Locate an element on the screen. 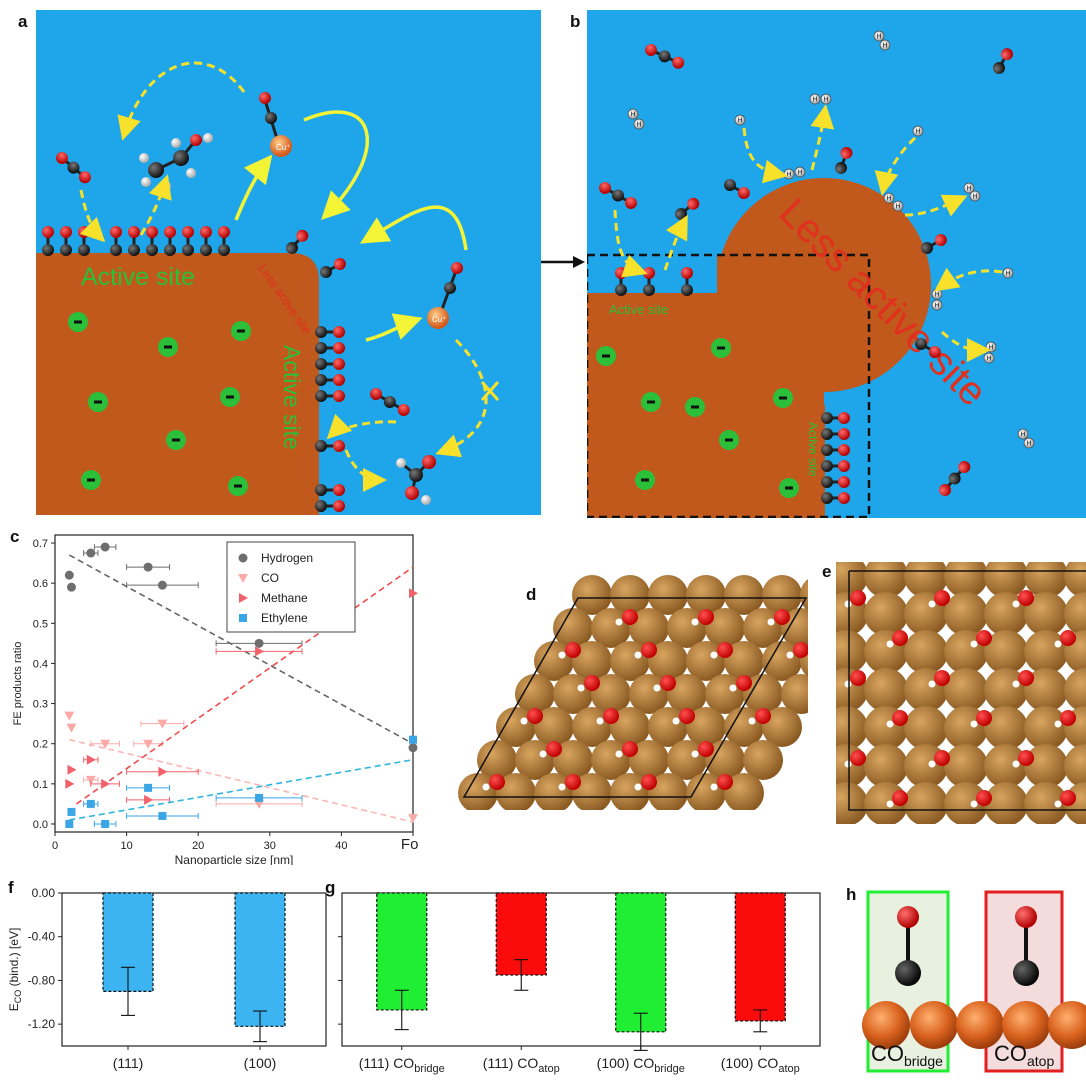  panel-letter-a: a is located at coordinates (22, 22).